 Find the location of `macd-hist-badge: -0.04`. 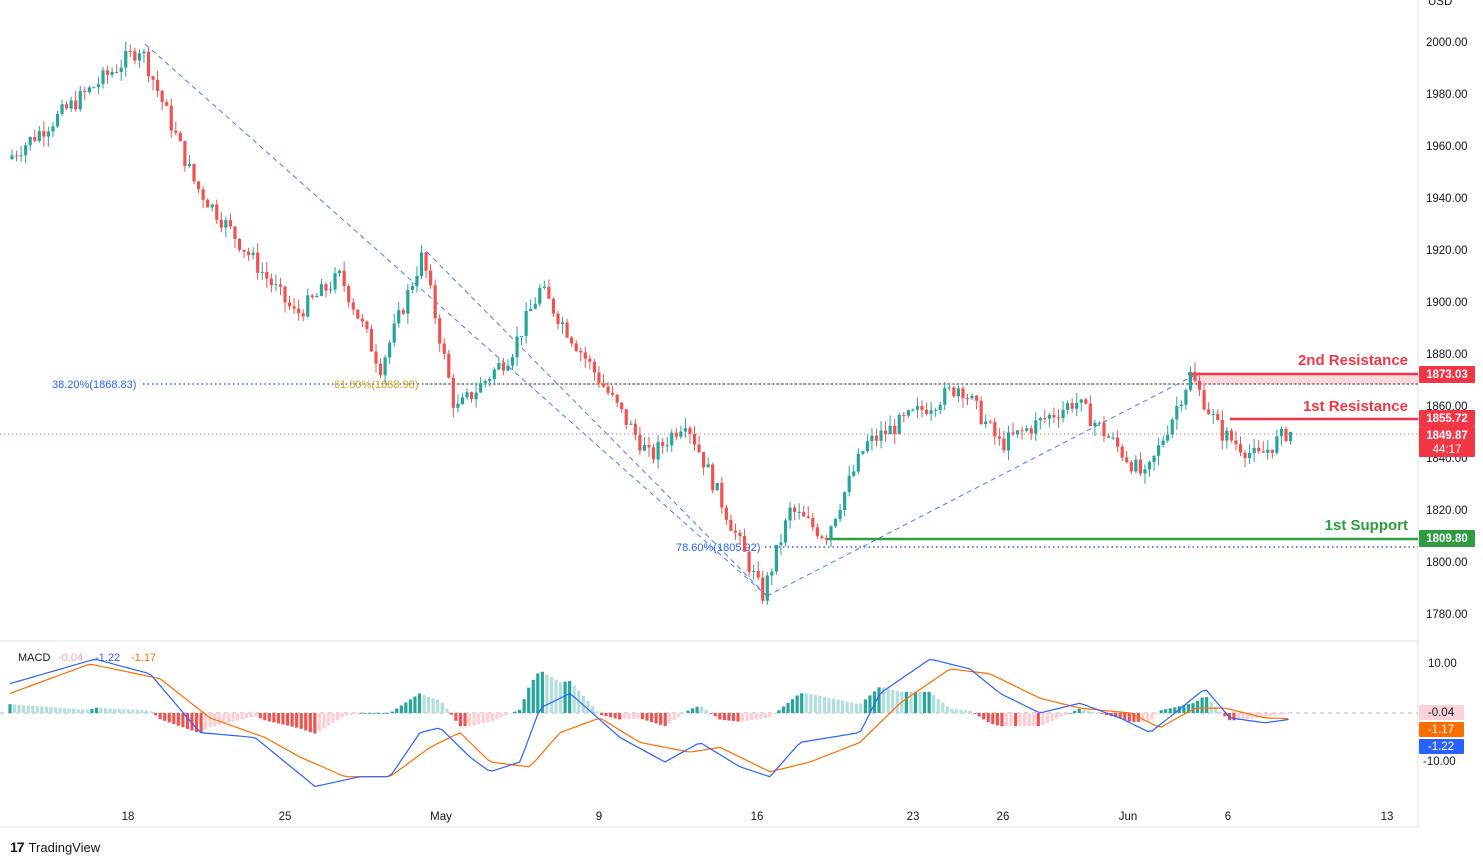

macd-hist-badge: -0.04 is located at coordinates (1441, 712).